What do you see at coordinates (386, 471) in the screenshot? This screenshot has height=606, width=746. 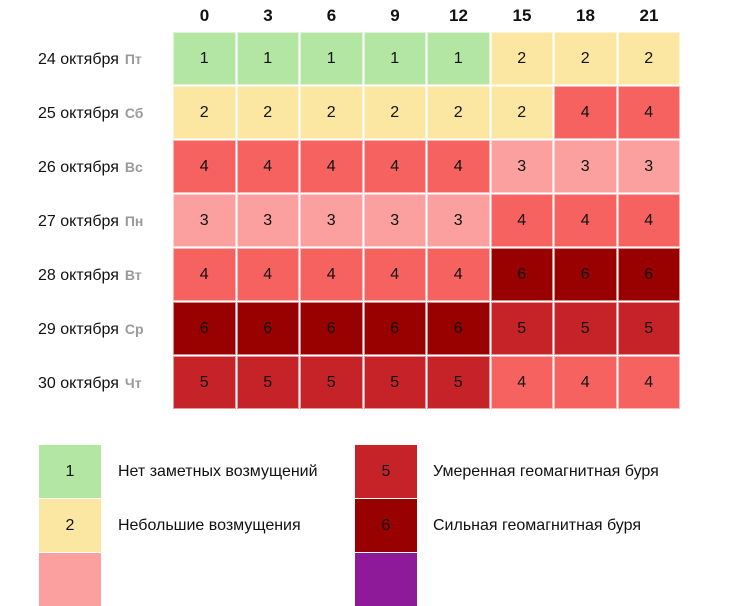 I see `legend-swatch: 5` at bounding box center [386, 471].